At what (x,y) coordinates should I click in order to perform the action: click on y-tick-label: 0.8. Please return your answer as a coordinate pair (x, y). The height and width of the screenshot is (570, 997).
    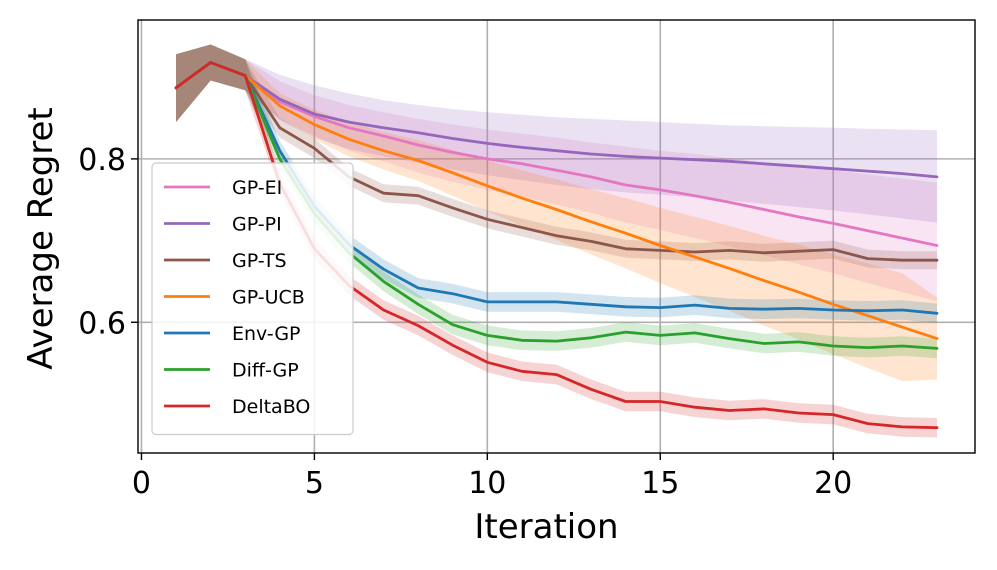
    Looking at the image, I should click on (102, 160).